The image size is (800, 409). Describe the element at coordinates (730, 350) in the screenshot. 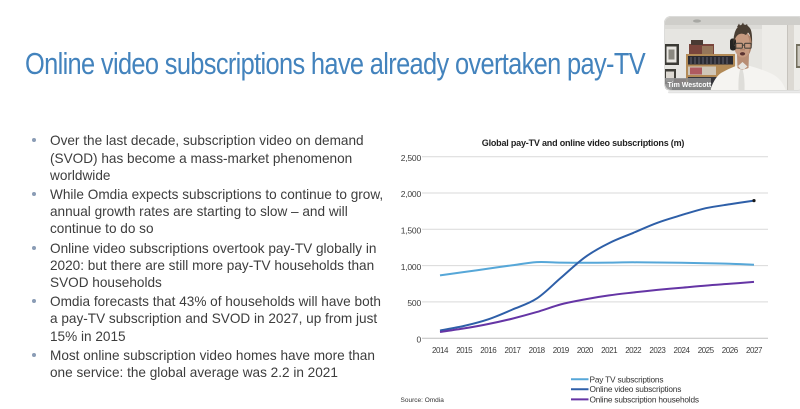

I see `svg-text: 2026` at that location.